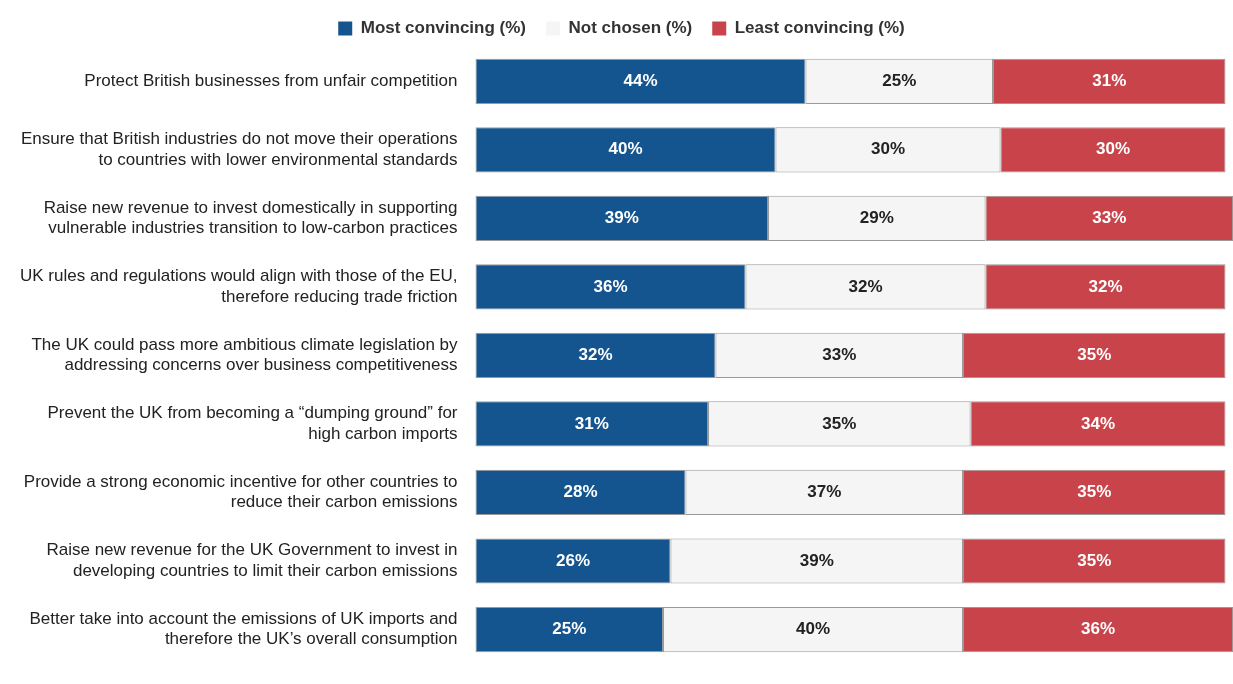 This screenshot has width=1233, height=684. I want to click on y-tick-label: UK rules and regulations would align with those of the EU, therefore reducing trade friction, so click(238, 286).